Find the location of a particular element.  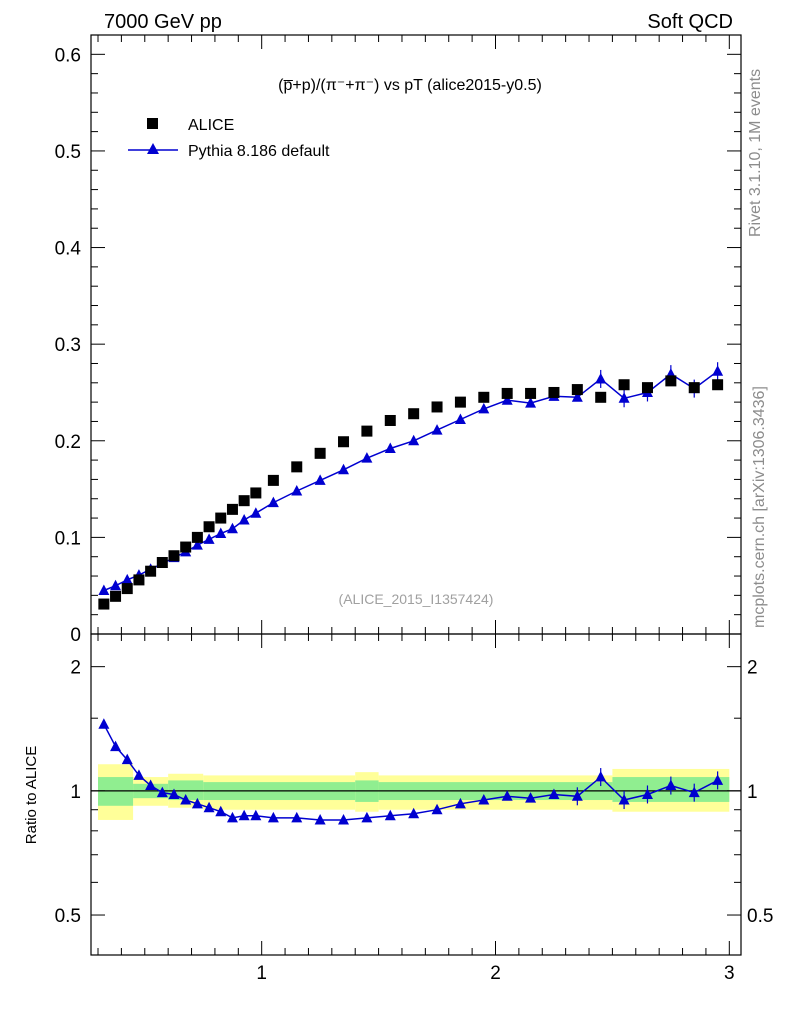

ratio-line is located at coordinates (410, 772).